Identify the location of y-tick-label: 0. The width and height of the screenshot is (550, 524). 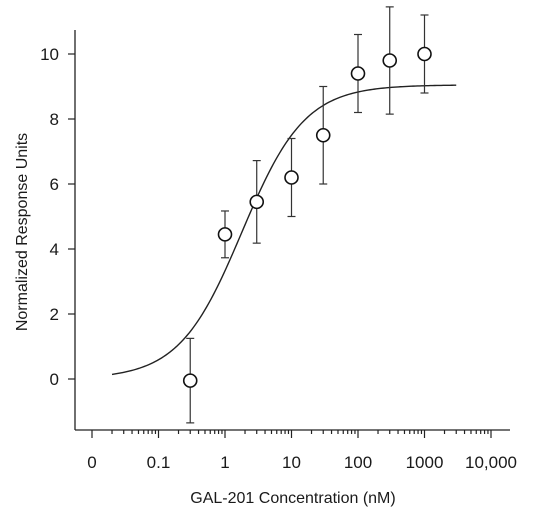
(54, 379).